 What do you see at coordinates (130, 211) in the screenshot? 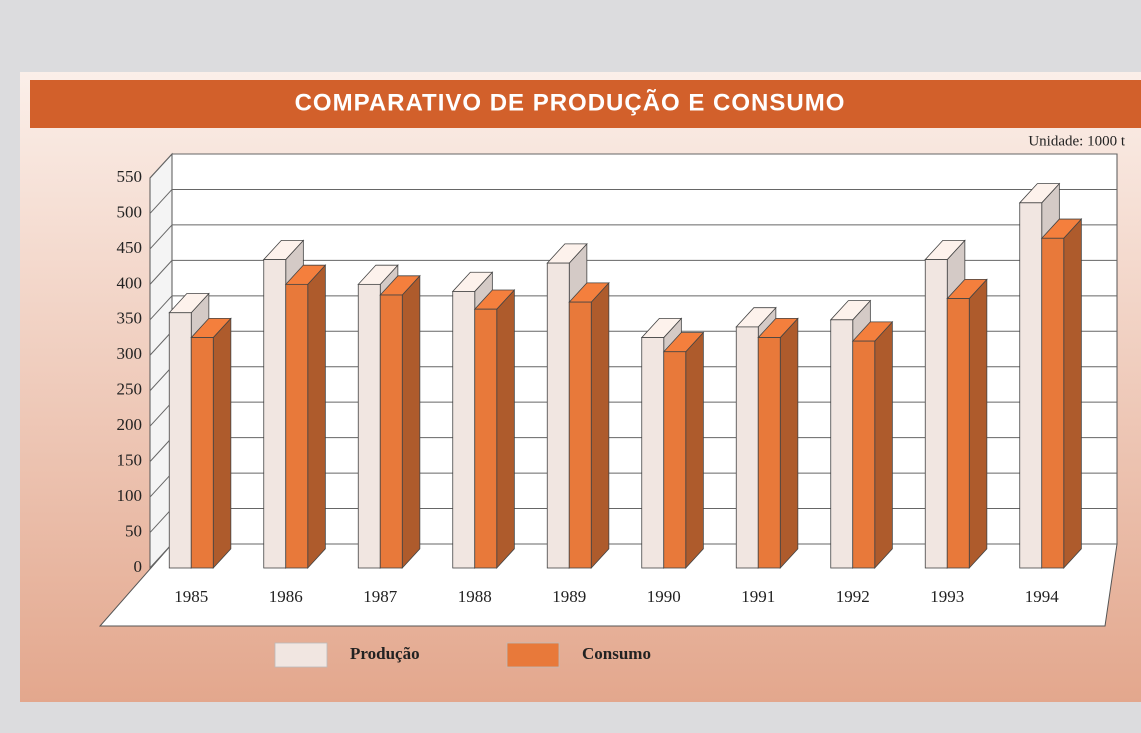
I see `y-tick-label: 500` at bounding box center [130, 211].